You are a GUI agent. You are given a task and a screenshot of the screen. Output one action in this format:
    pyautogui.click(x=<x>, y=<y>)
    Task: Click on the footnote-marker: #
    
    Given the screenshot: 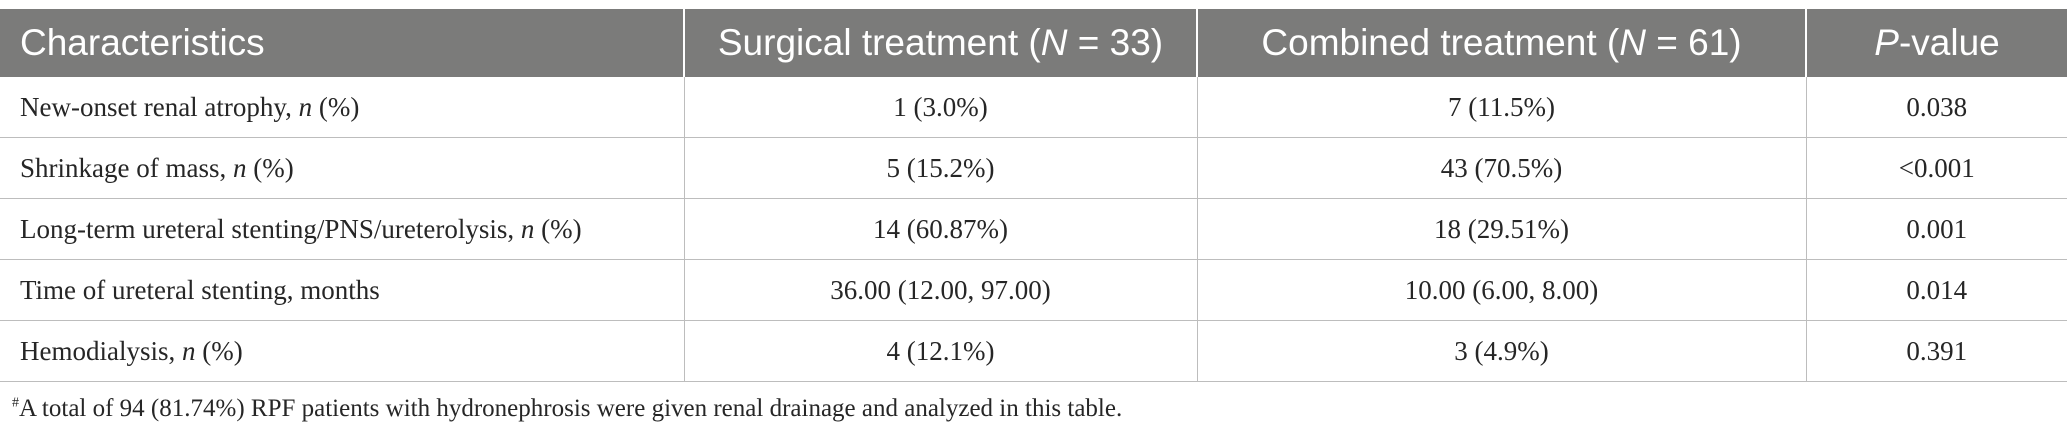 What is the action you would take?
    pyautogui.click(x=15, y=403)
    